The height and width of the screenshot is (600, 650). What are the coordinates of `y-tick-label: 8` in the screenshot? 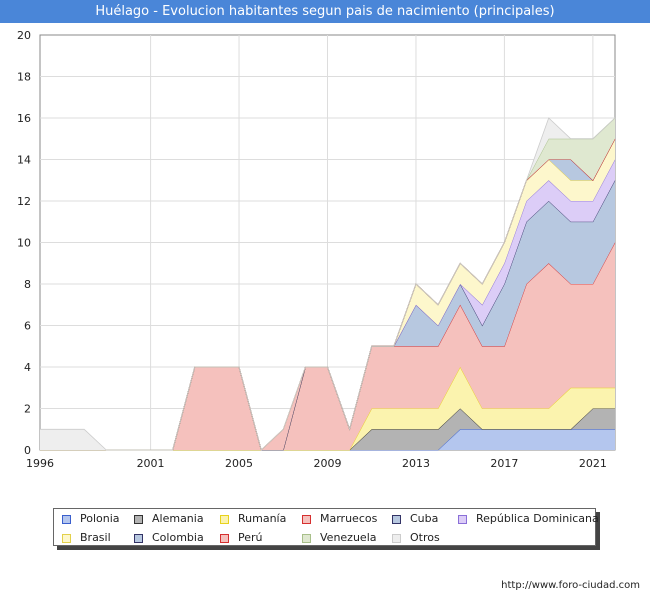 It's located at (27, 284).